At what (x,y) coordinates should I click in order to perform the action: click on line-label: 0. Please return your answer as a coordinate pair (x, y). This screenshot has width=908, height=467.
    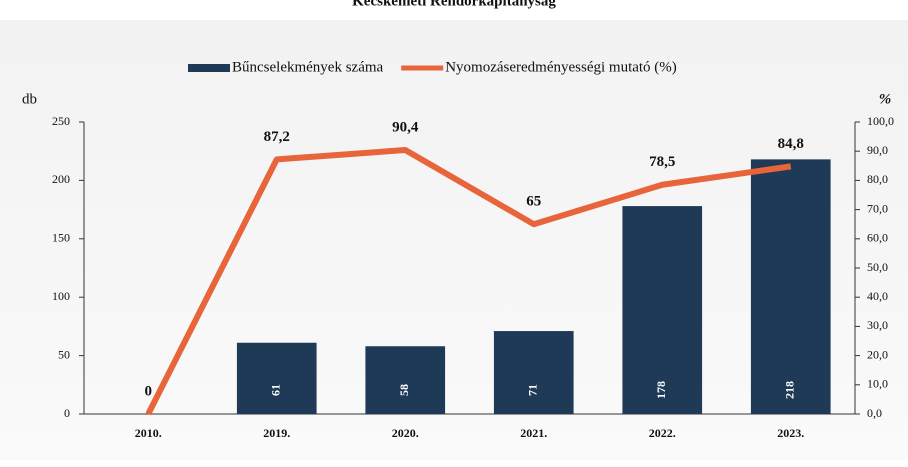
    Looking at the image, I should click on (149, 391).